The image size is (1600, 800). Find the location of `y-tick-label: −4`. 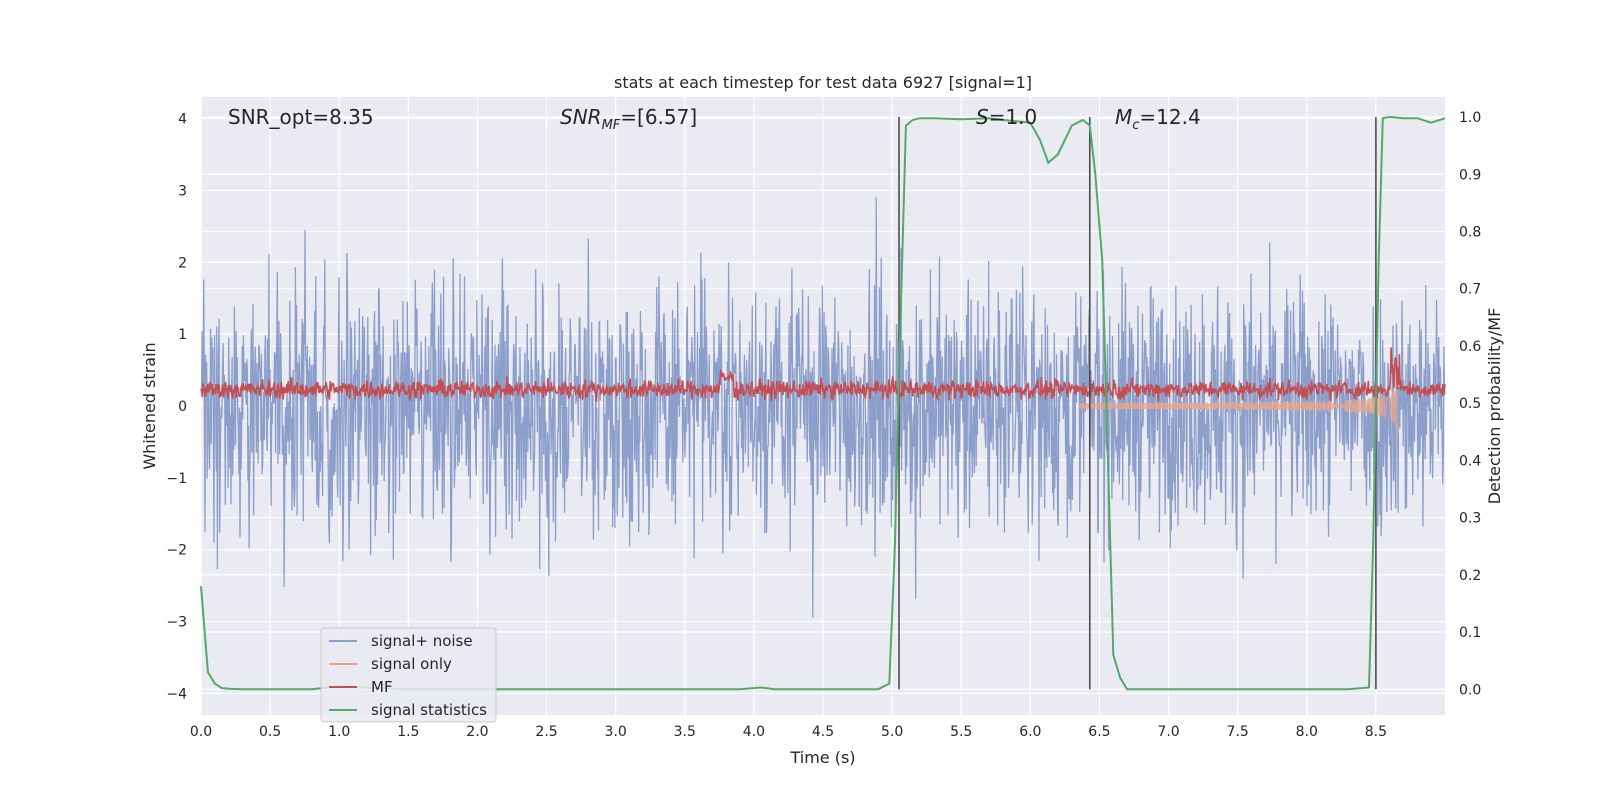

y-tick-label: −4 is located at coordinates (176, 694).